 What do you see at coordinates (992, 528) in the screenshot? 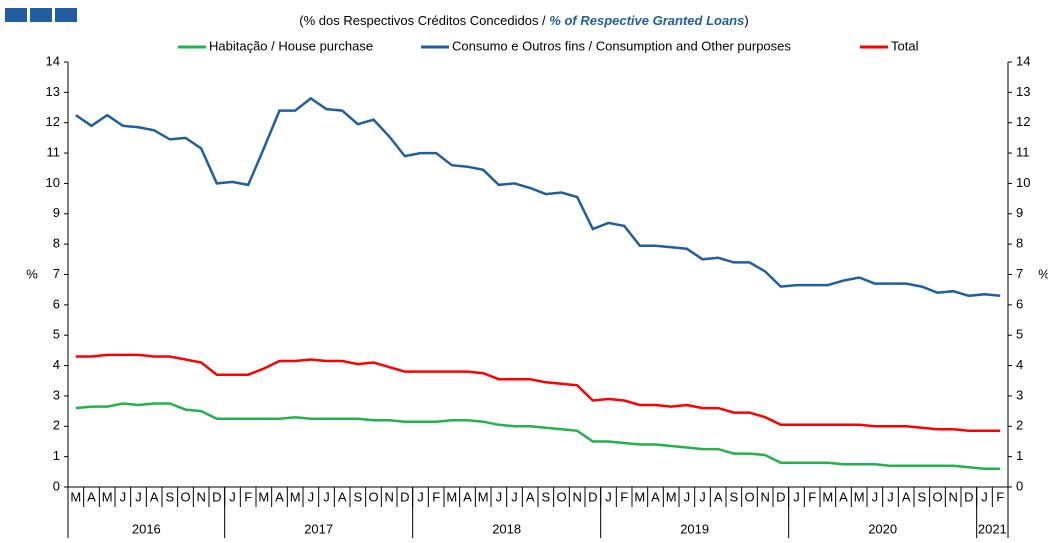
I see `year-label: 2021` at bounding box center [992, 528].